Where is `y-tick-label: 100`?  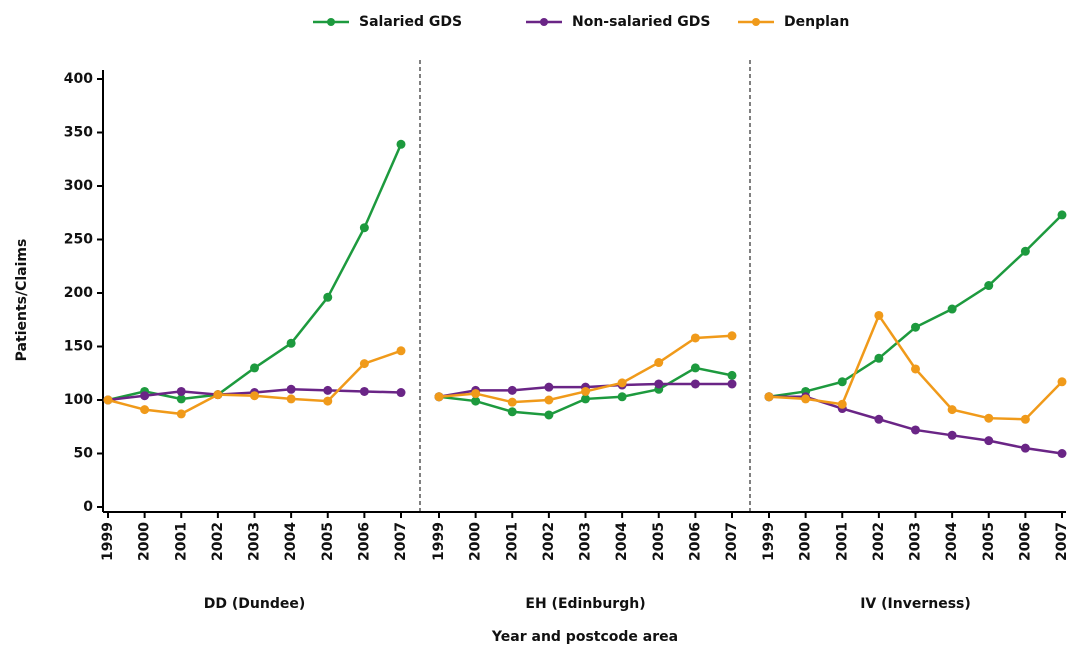 y-tick-label: 100 is located at coordinates (78, 400).